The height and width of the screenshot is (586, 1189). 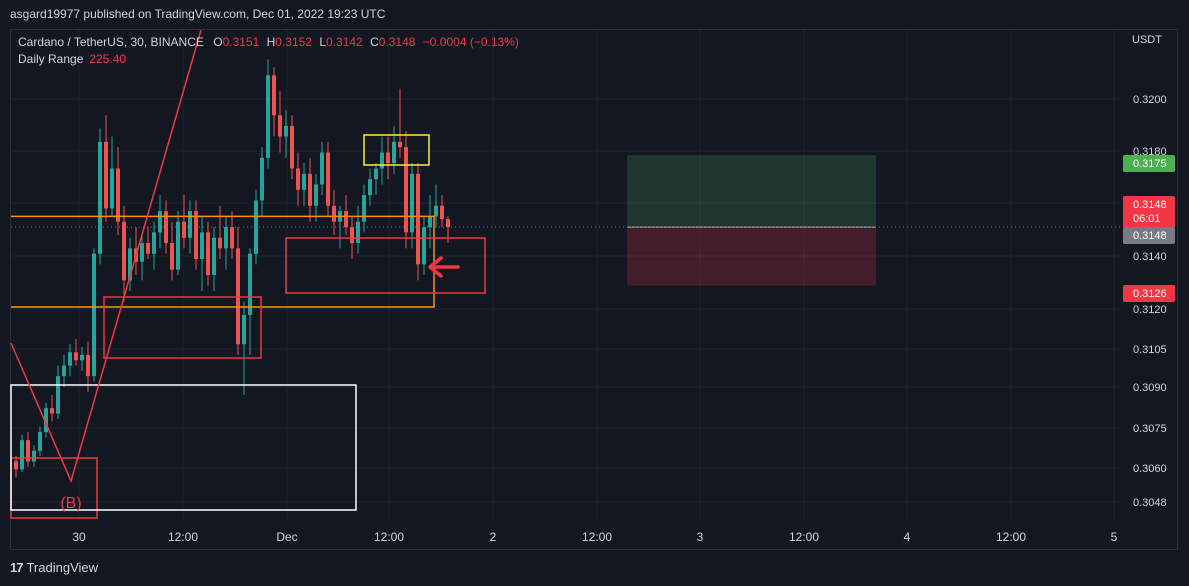 I want to click on price-tick-label: 0.3060, so click(x=1150, y=469).